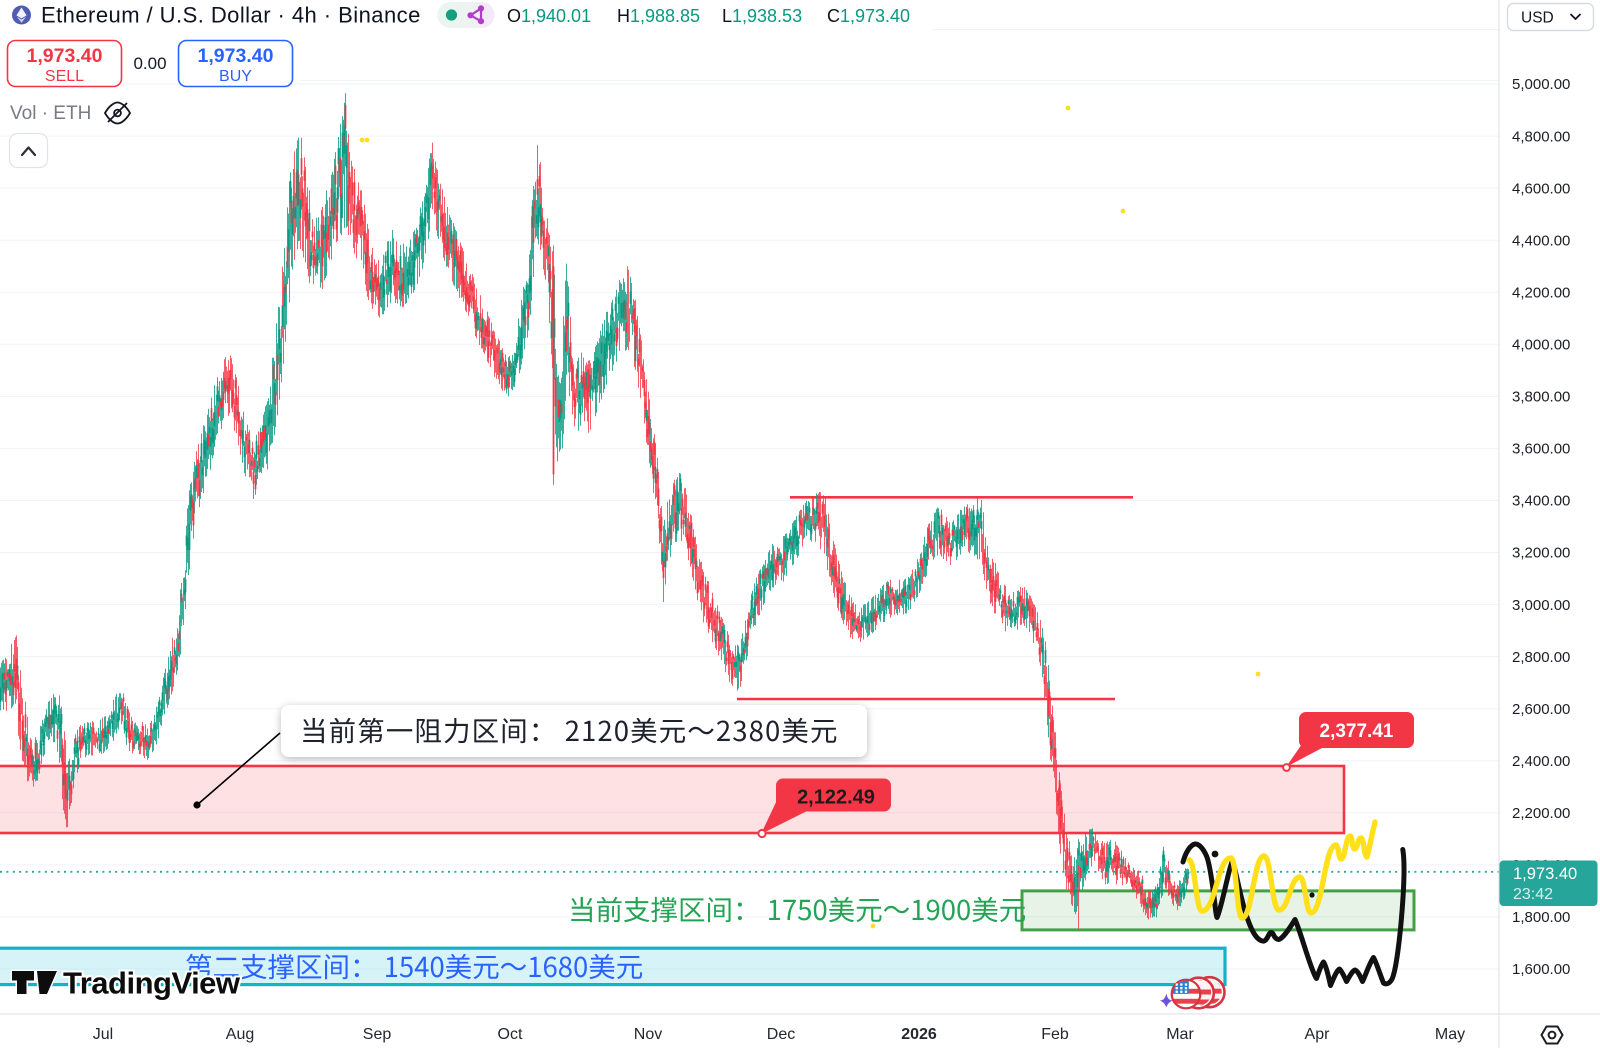 The width and height of the screenshot is (1600, 1053). What do you see at coordinates (1541, 813) in the screenshot?
I see `svg-text: 2,200.00` at bounding box center [1541, 813].